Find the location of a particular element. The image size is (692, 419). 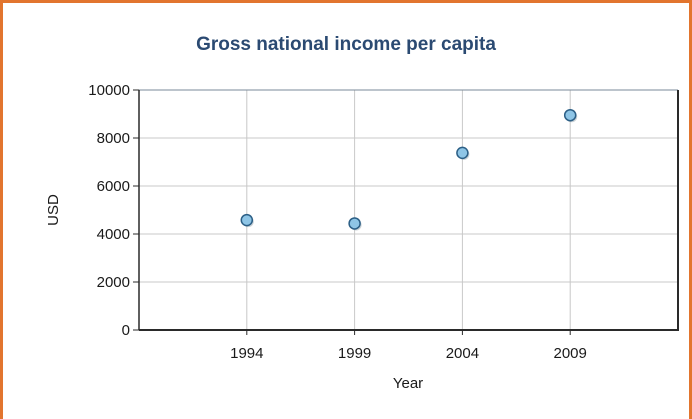

y-axis-label: USD is located at coordinates (53, 210).